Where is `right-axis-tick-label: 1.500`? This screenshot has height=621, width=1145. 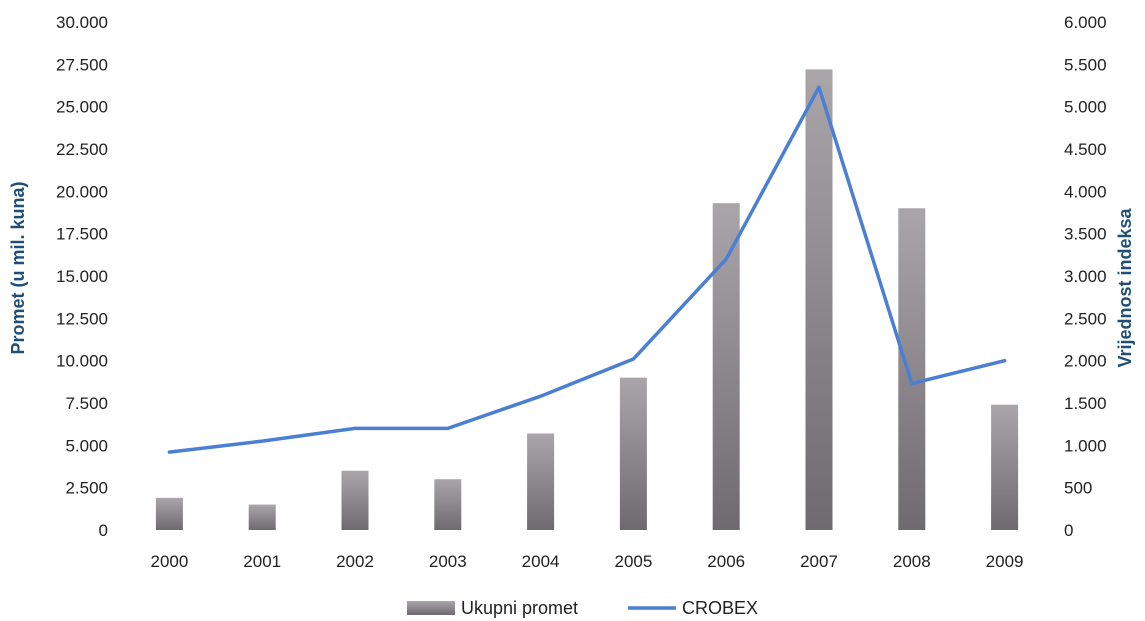
right-axis-tick-label: 1.500 is located at coordinates (1085, 403).